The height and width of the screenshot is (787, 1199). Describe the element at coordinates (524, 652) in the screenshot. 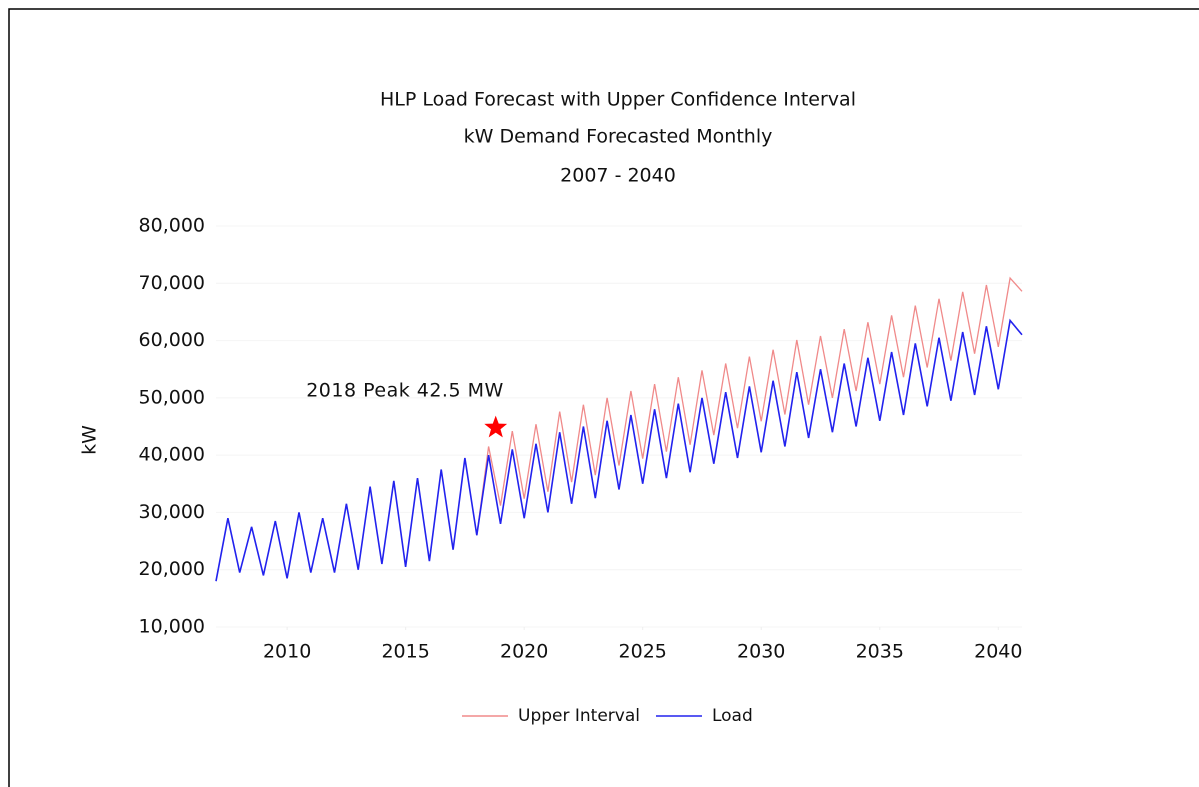

I see `x-tick-label: 2020` at that location.